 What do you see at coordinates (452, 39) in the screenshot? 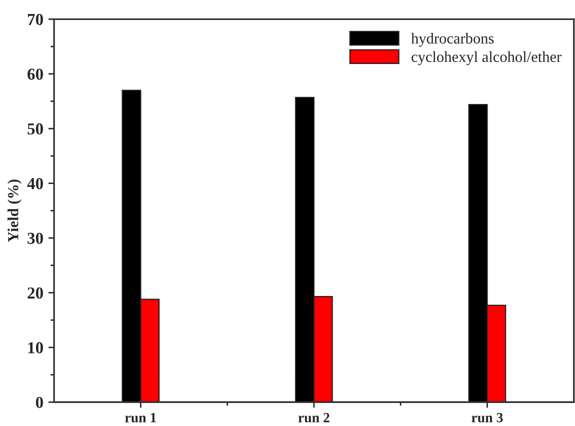
I see `legend-label: hydrocarbons` at bounding box center [452, 39].